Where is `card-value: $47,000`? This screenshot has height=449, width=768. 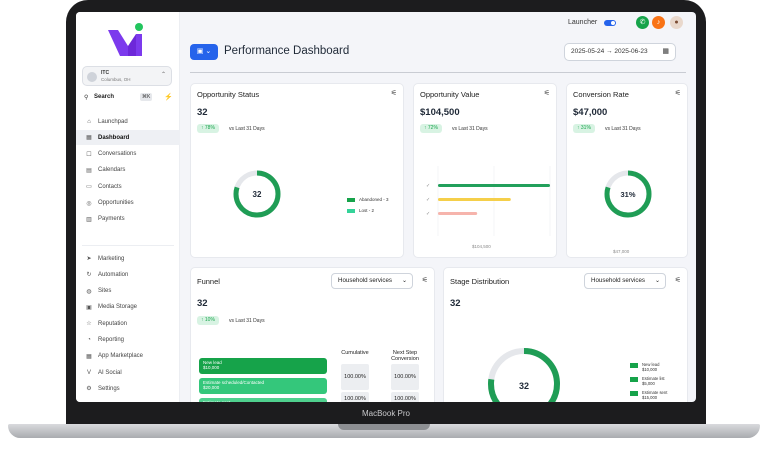
card-value: $47,000 is located at coordinates (590, 112).